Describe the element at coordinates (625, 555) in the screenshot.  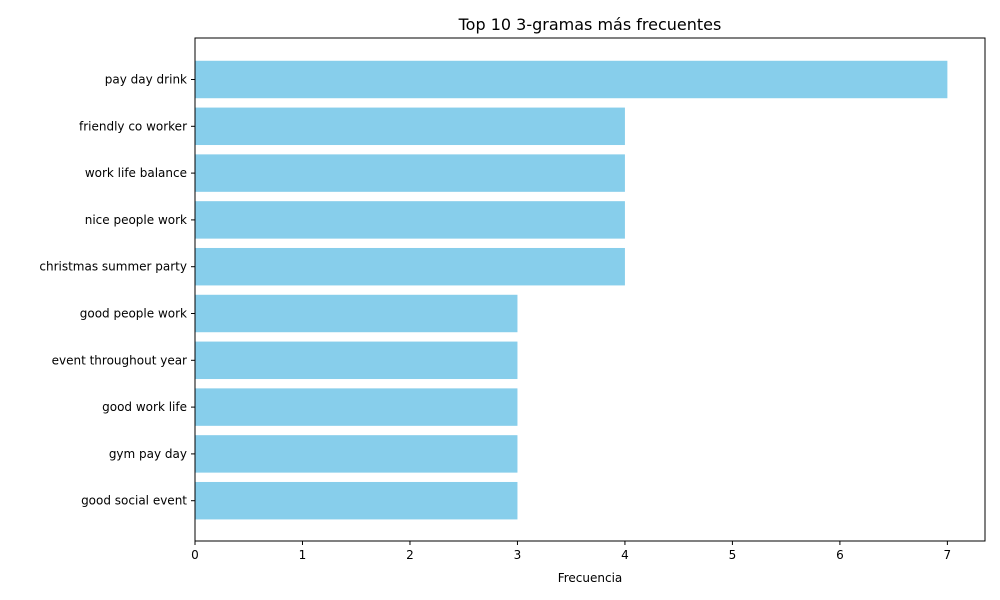
I see `x-tick-label: 4` at that location.